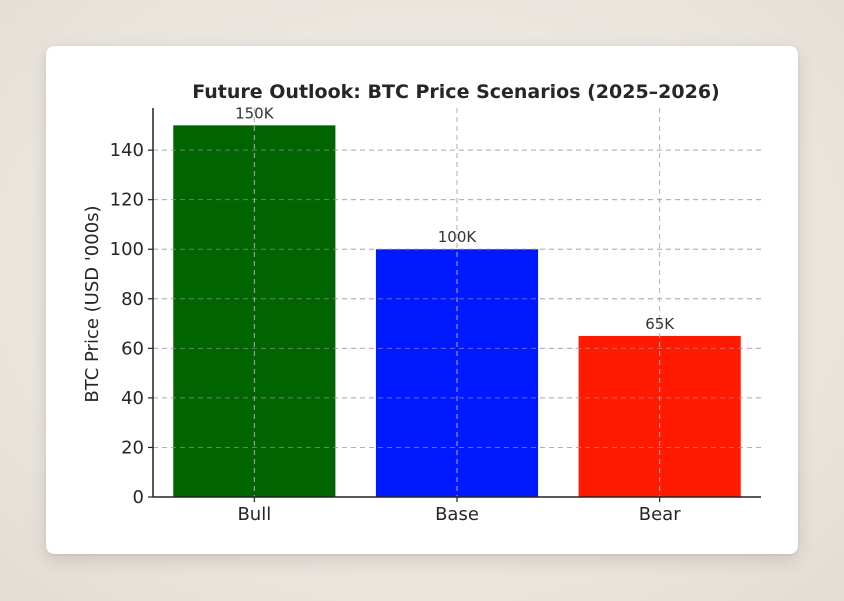 This screenshot has height=601, width=844. What do you see at coordinates (127, 200) in the screenshot?
I see `y-tick-label: 120` at bounding box center [127, 200].